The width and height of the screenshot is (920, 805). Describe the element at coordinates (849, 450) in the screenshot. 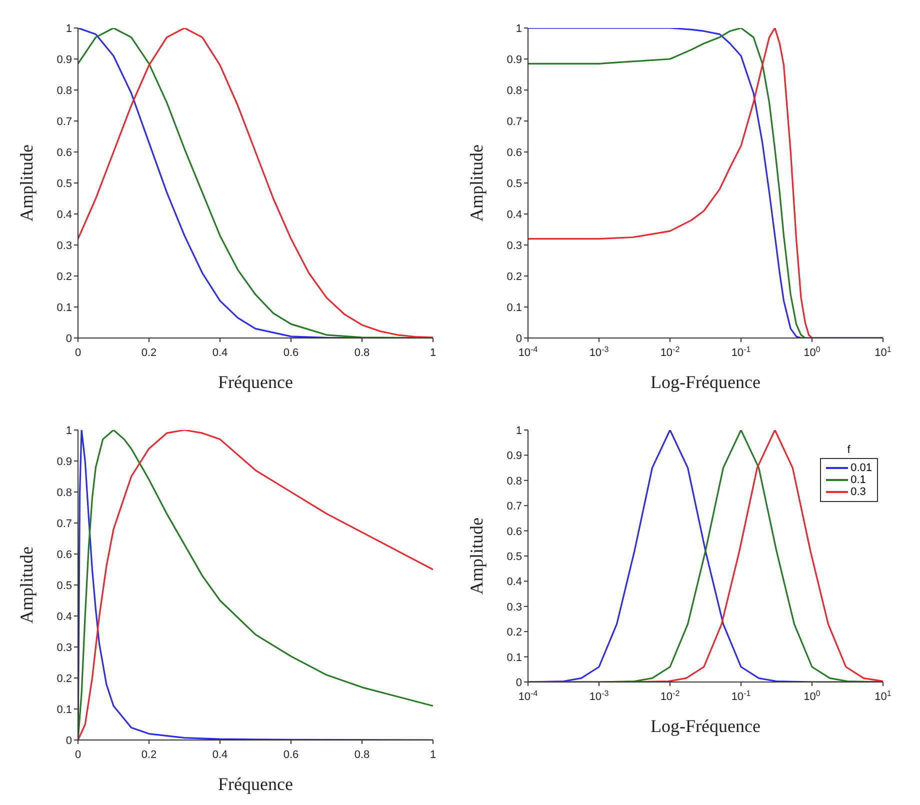

I see `legend-title: f` at that location.